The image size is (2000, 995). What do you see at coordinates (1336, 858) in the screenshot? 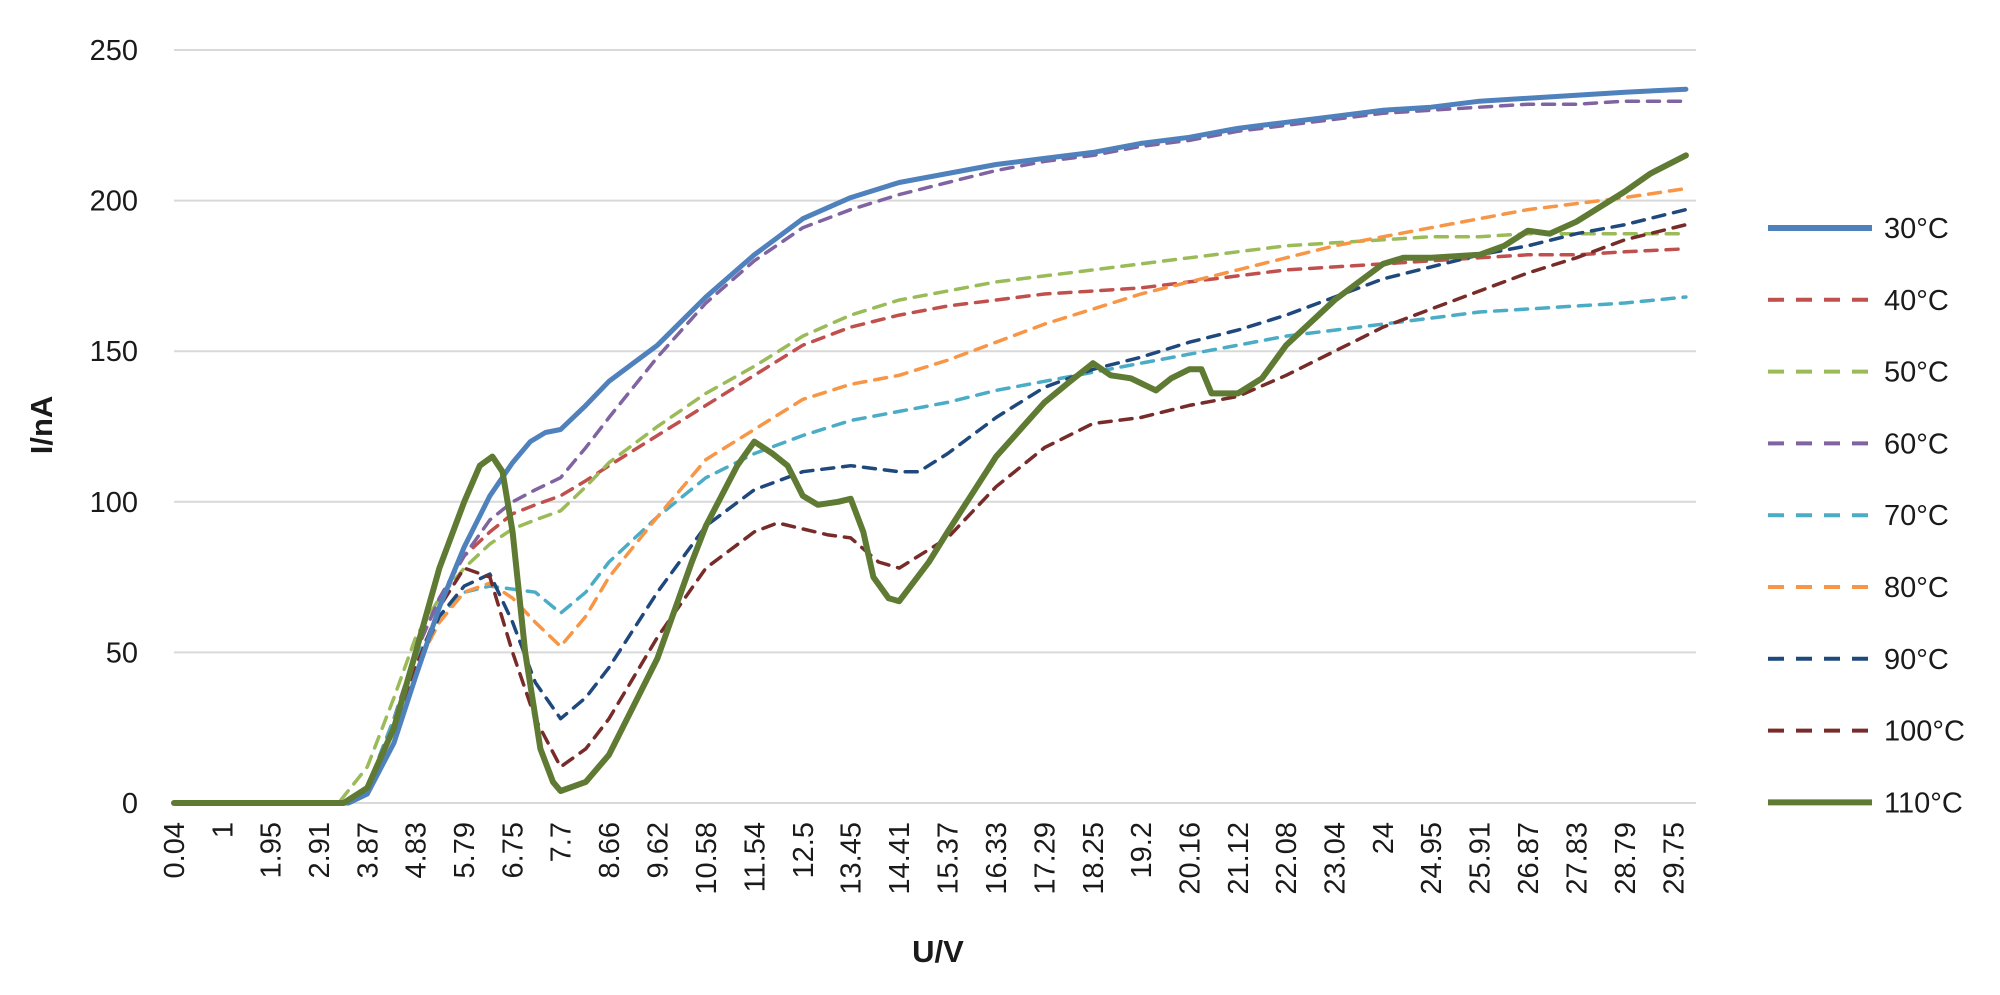
I see `x-tick-label: 23.04` at bounding box center [1336, 858].